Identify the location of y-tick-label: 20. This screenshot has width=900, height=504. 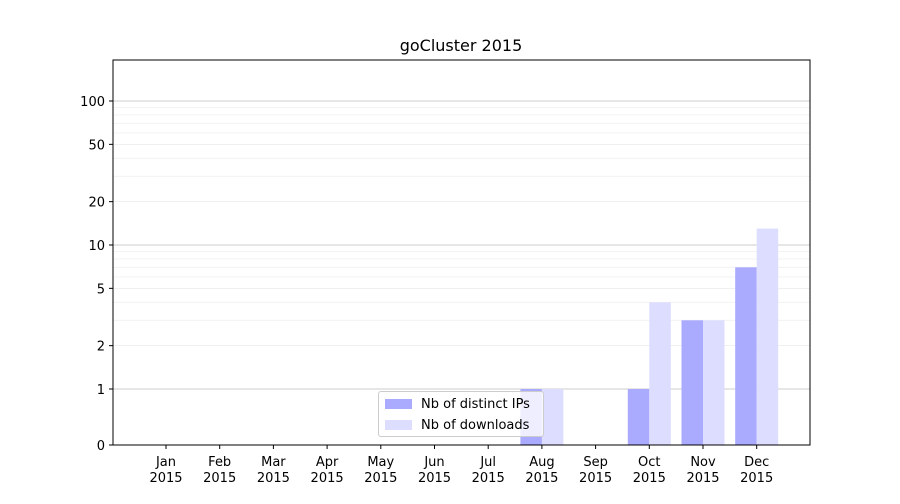
(96, 203).